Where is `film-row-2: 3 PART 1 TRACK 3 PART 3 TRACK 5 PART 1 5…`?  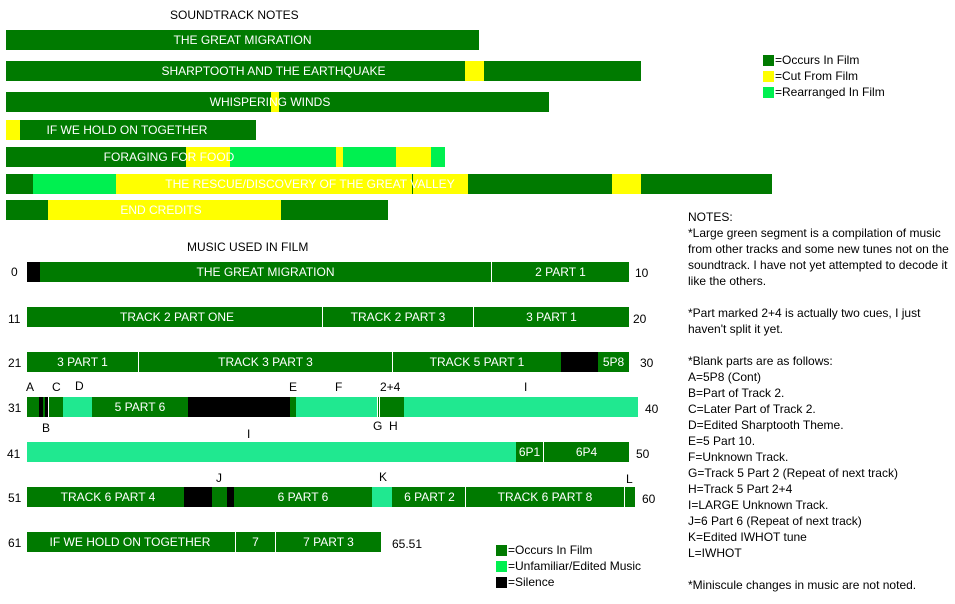
film-row-2: 3 PART 1 TRACK 3 PART 3 TRACK 5 PART 1 5… is located at coordinates (328, 362).